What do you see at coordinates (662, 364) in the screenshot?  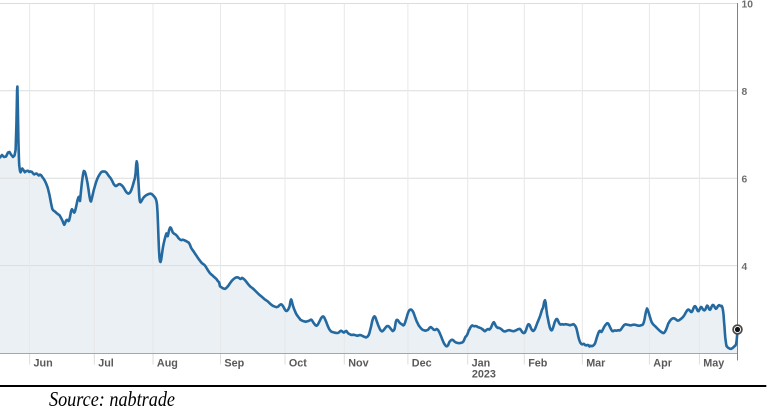 I see `svg-text: Apr` at bounding box center [662, 364].